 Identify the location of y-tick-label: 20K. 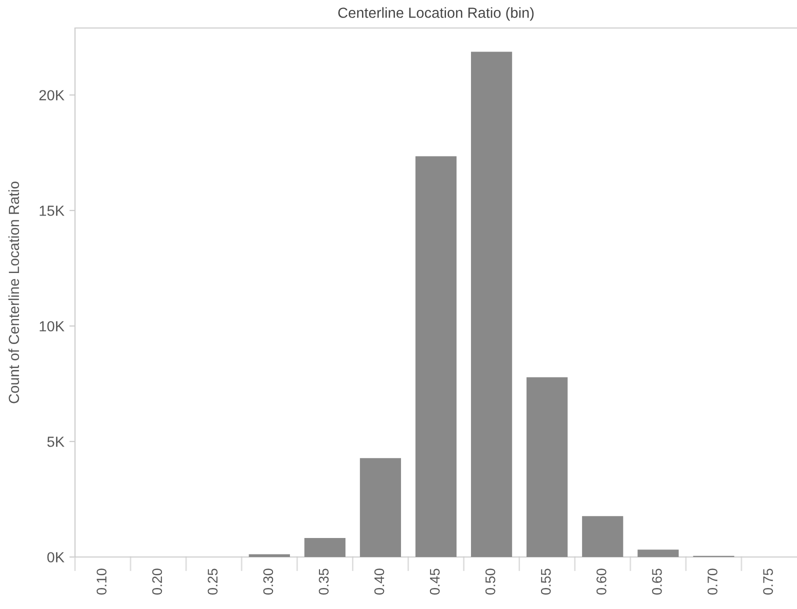
(51, 95).